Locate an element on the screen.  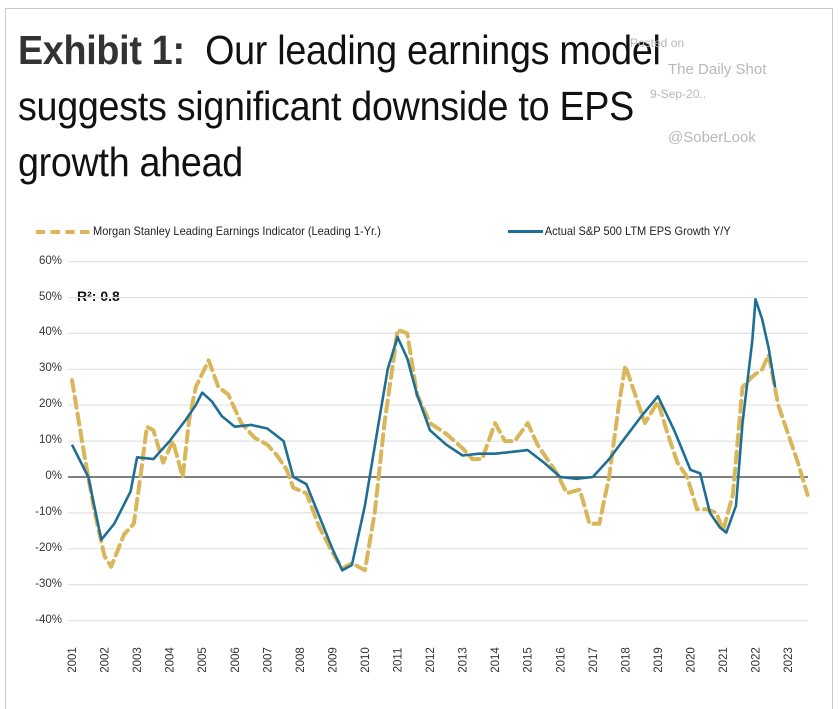
legend-label-actual: Actual S&P 500 LTM EPS Growth Y/Y is located at coordinates (637, 231).